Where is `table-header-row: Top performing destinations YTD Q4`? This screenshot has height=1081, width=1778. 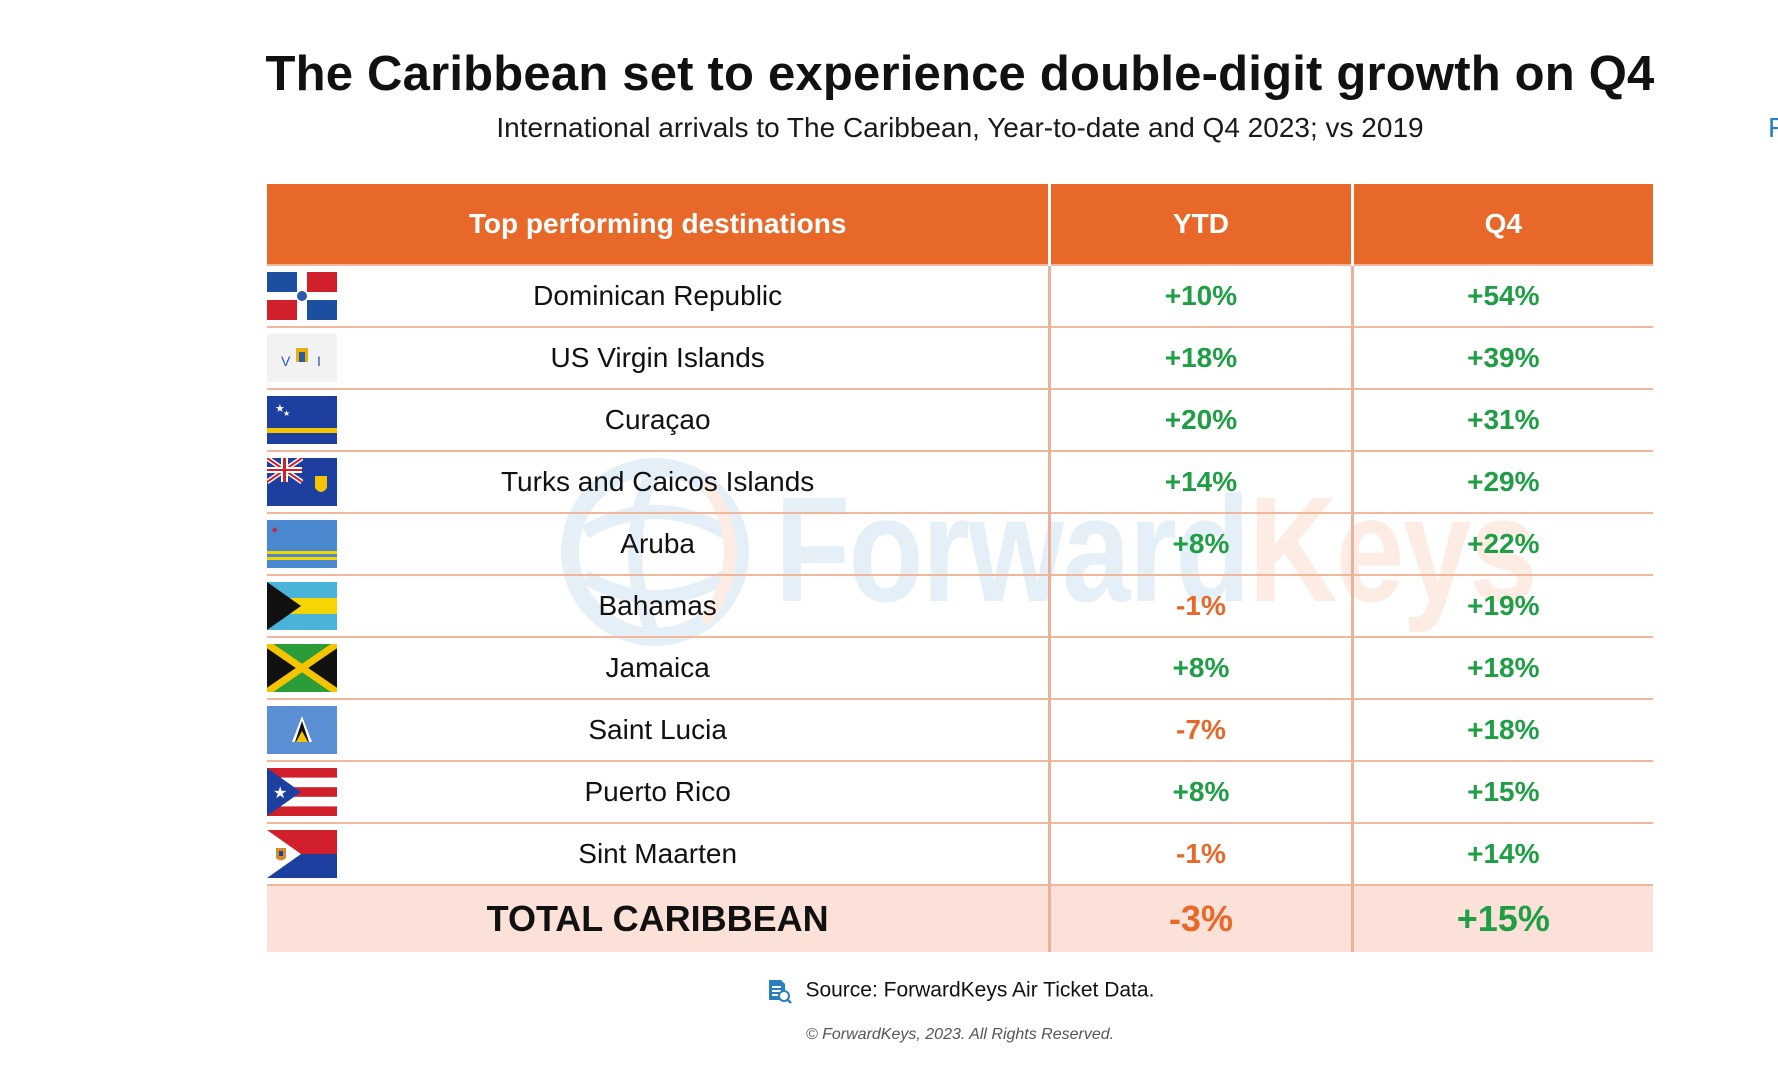 table-header-row: Top performing destinations YTD Q4 is located at coordinates (960, 224).